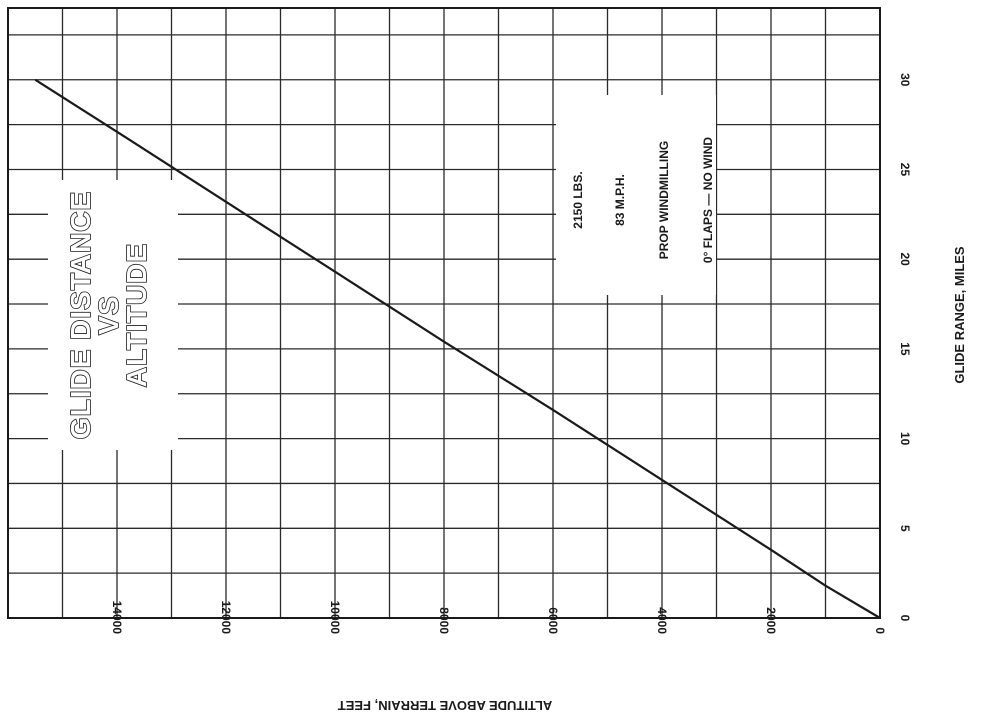 The width and height of the screenshot is (986, 714). I want to click on y-axis-label: GLIDE RANGE, MILES, so click(959, 315).